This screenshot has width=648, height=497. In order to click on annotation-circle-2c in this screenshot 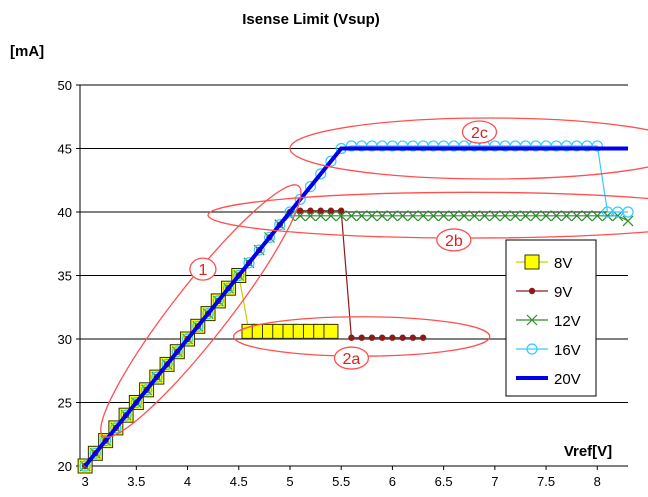, I will do `click(479, 132)`.